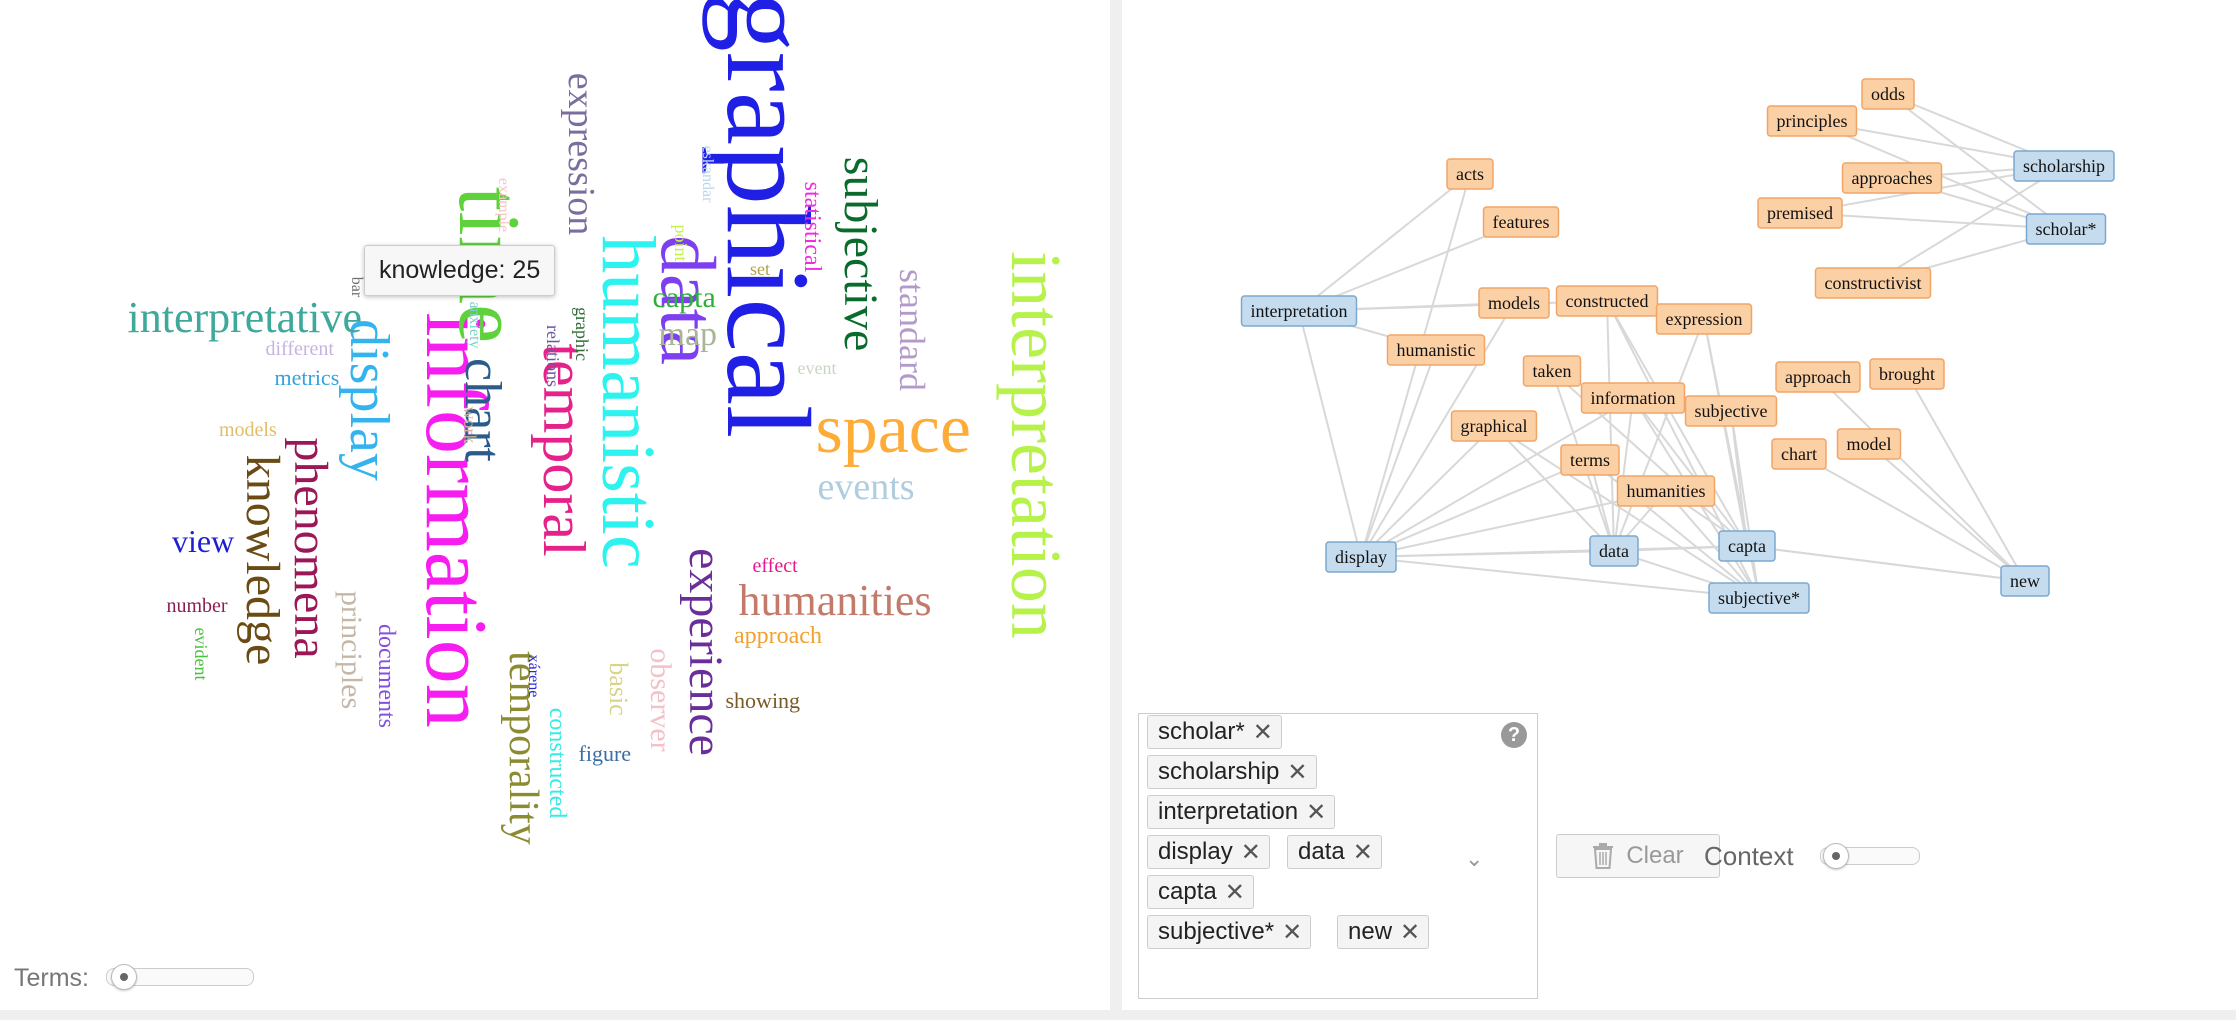 This screenshot has width=2236, height=1020. I want to click on cloud-word: view, so click(203, 541).